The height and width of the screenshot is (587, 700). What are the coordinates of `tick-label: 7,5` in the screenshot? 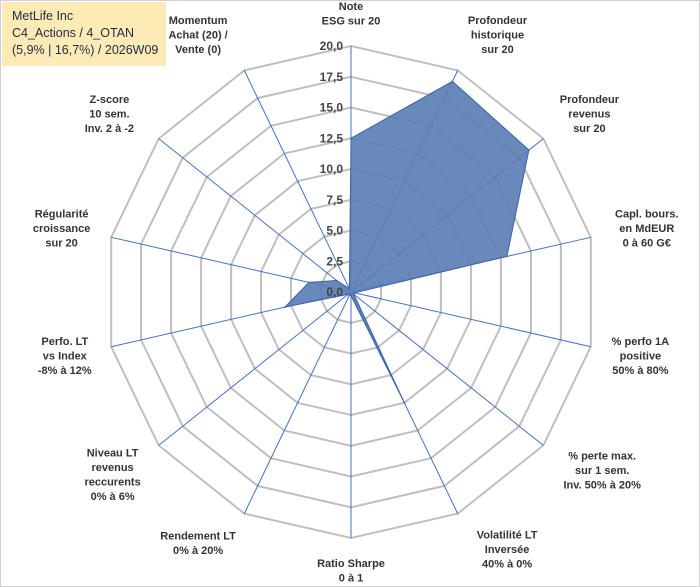 It's located at (334, 200).